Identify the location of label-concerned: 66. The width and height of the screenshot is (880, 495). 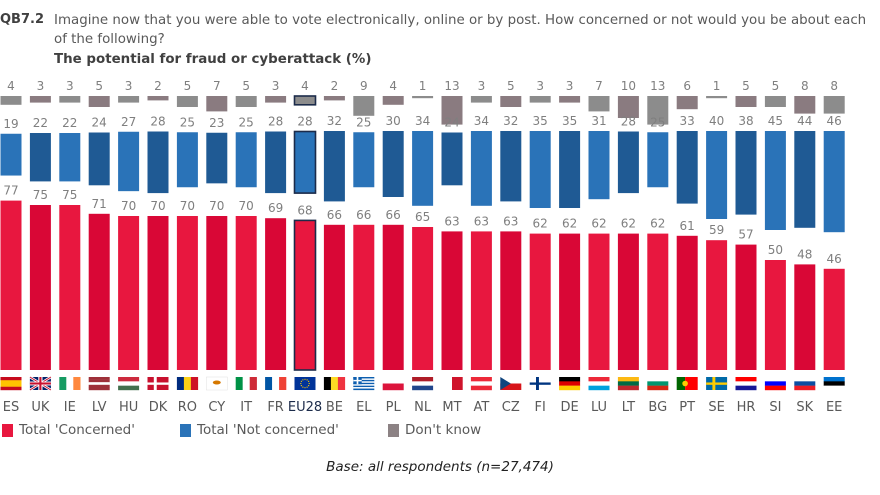
(334, 215).